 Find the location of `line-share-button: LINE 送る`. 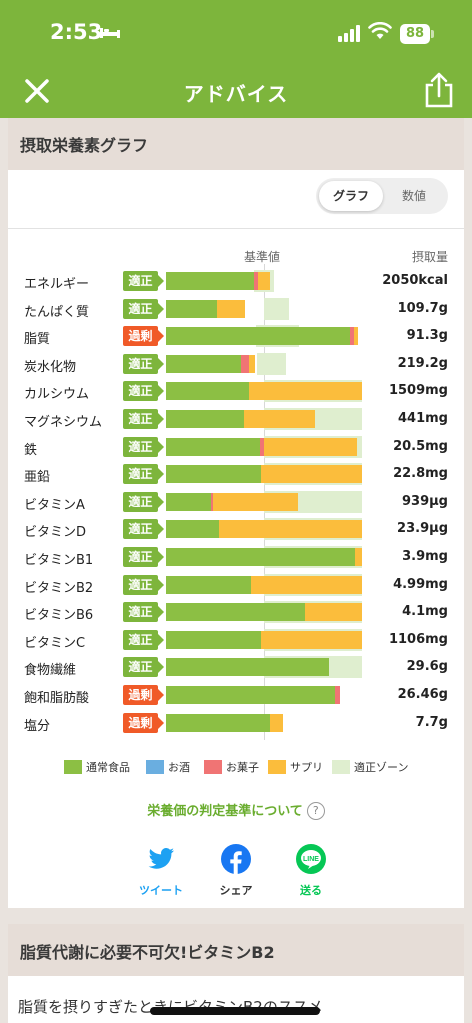

line-share-button: LINE 送る is located at coordinates (311, 871).